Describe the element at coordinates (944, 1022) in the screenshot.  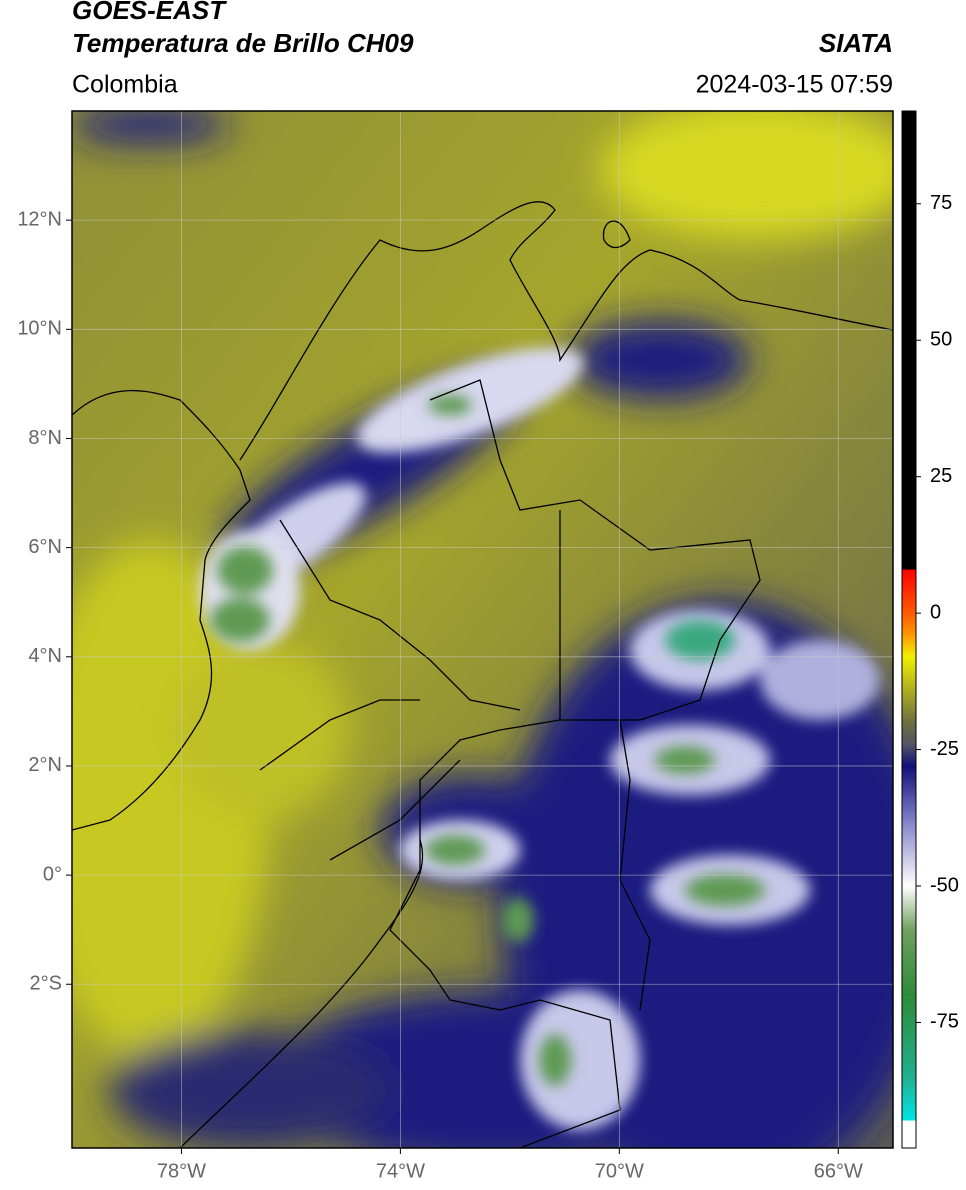
I see `colorbar-tick-label: -75` at that location.